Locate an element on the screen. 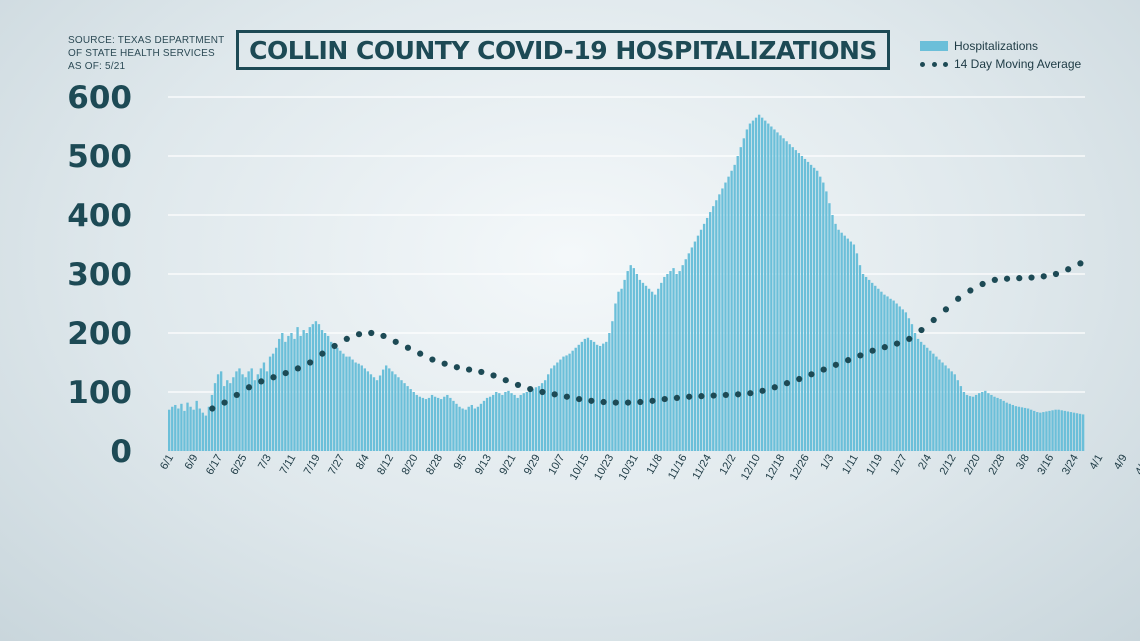 This screenshot has height=641, width=1140. x-tick-label: 8/4 is located at coordinates (363, 462).